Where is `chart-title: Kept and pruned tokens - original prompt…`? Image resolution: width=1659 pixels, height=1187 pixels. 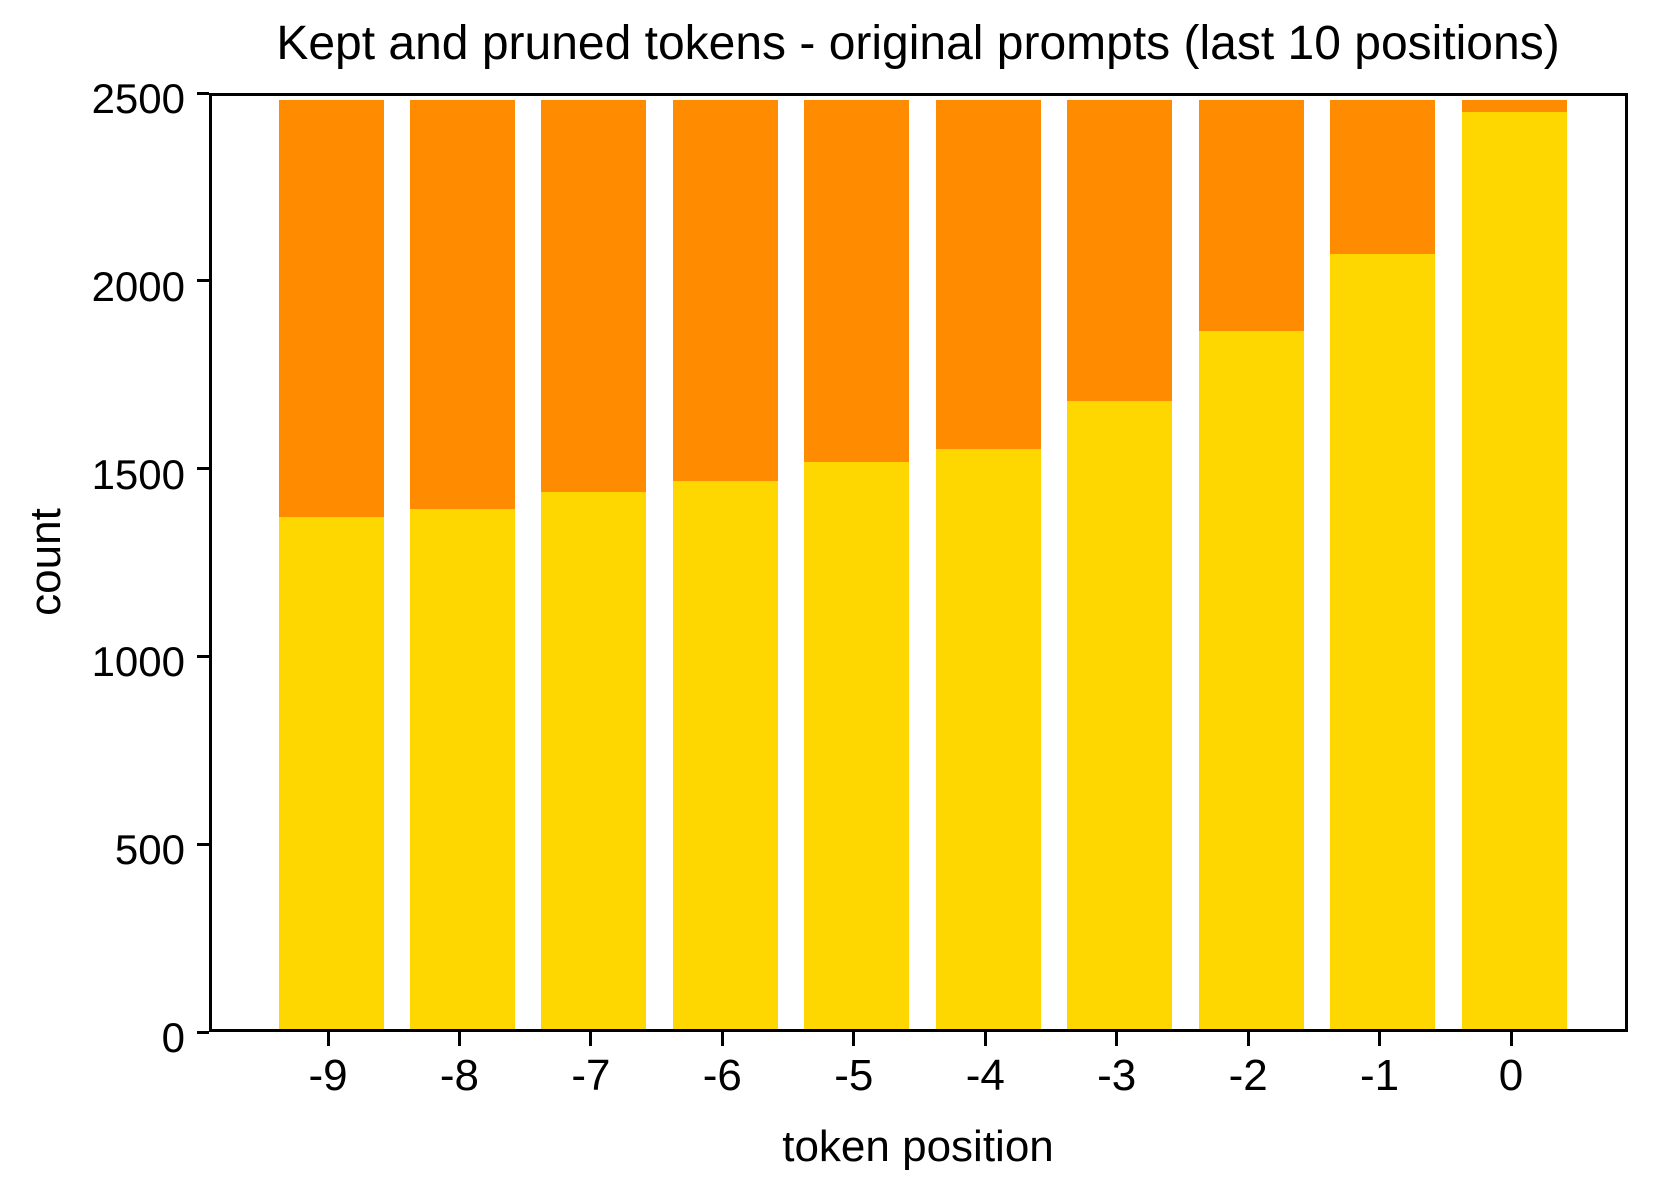
chart-title: Kept and pruned tokens - original prompt… is located at coordinates (918, 43).